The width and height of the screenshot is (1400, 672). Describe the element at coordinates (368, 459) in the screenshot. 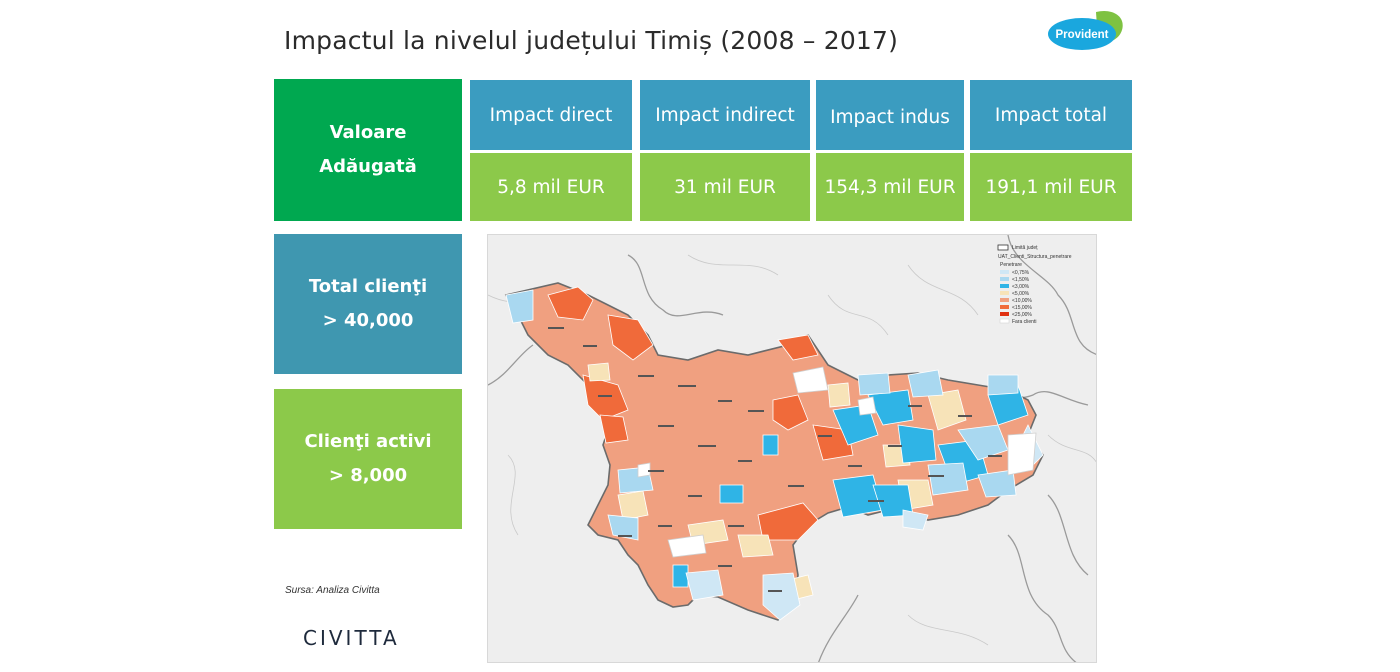

I see `clienti-activi-panel: Clienţi activi > 8,000` at that location.